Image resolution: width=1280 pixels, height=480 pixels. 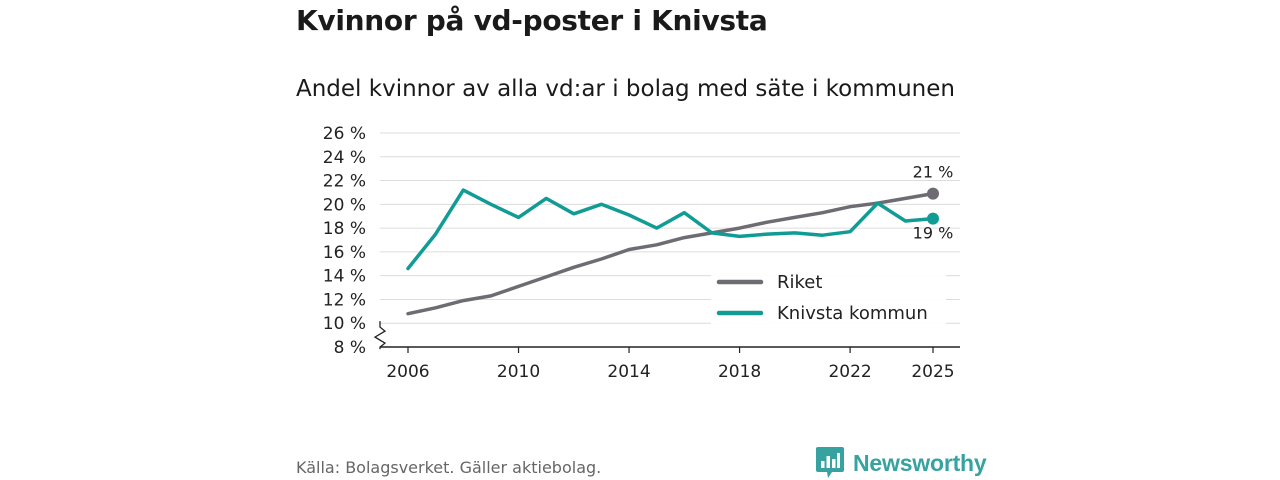 What do you see at coordinates (799, 282) in the screenshot?
I see `legend-label: Riket` at bounding box center [799, 282].